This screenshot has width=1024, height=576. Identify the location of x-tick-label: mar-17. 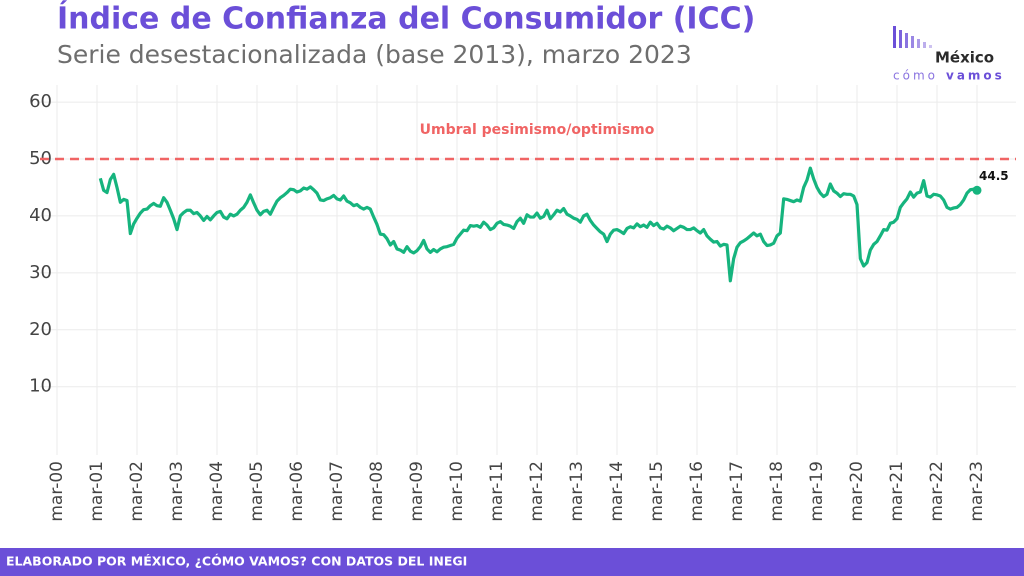
(737, 491).